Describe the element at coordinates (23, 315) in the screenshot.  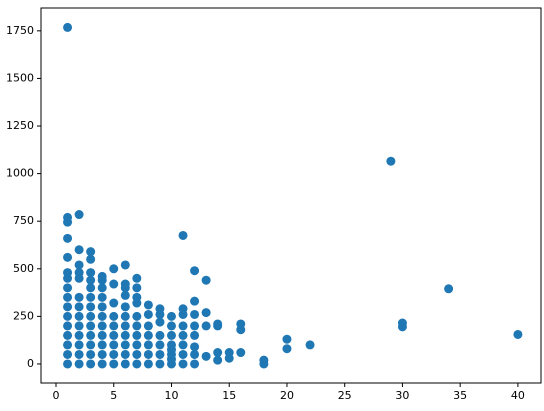
I see `y-tick-label: 250` at that location.